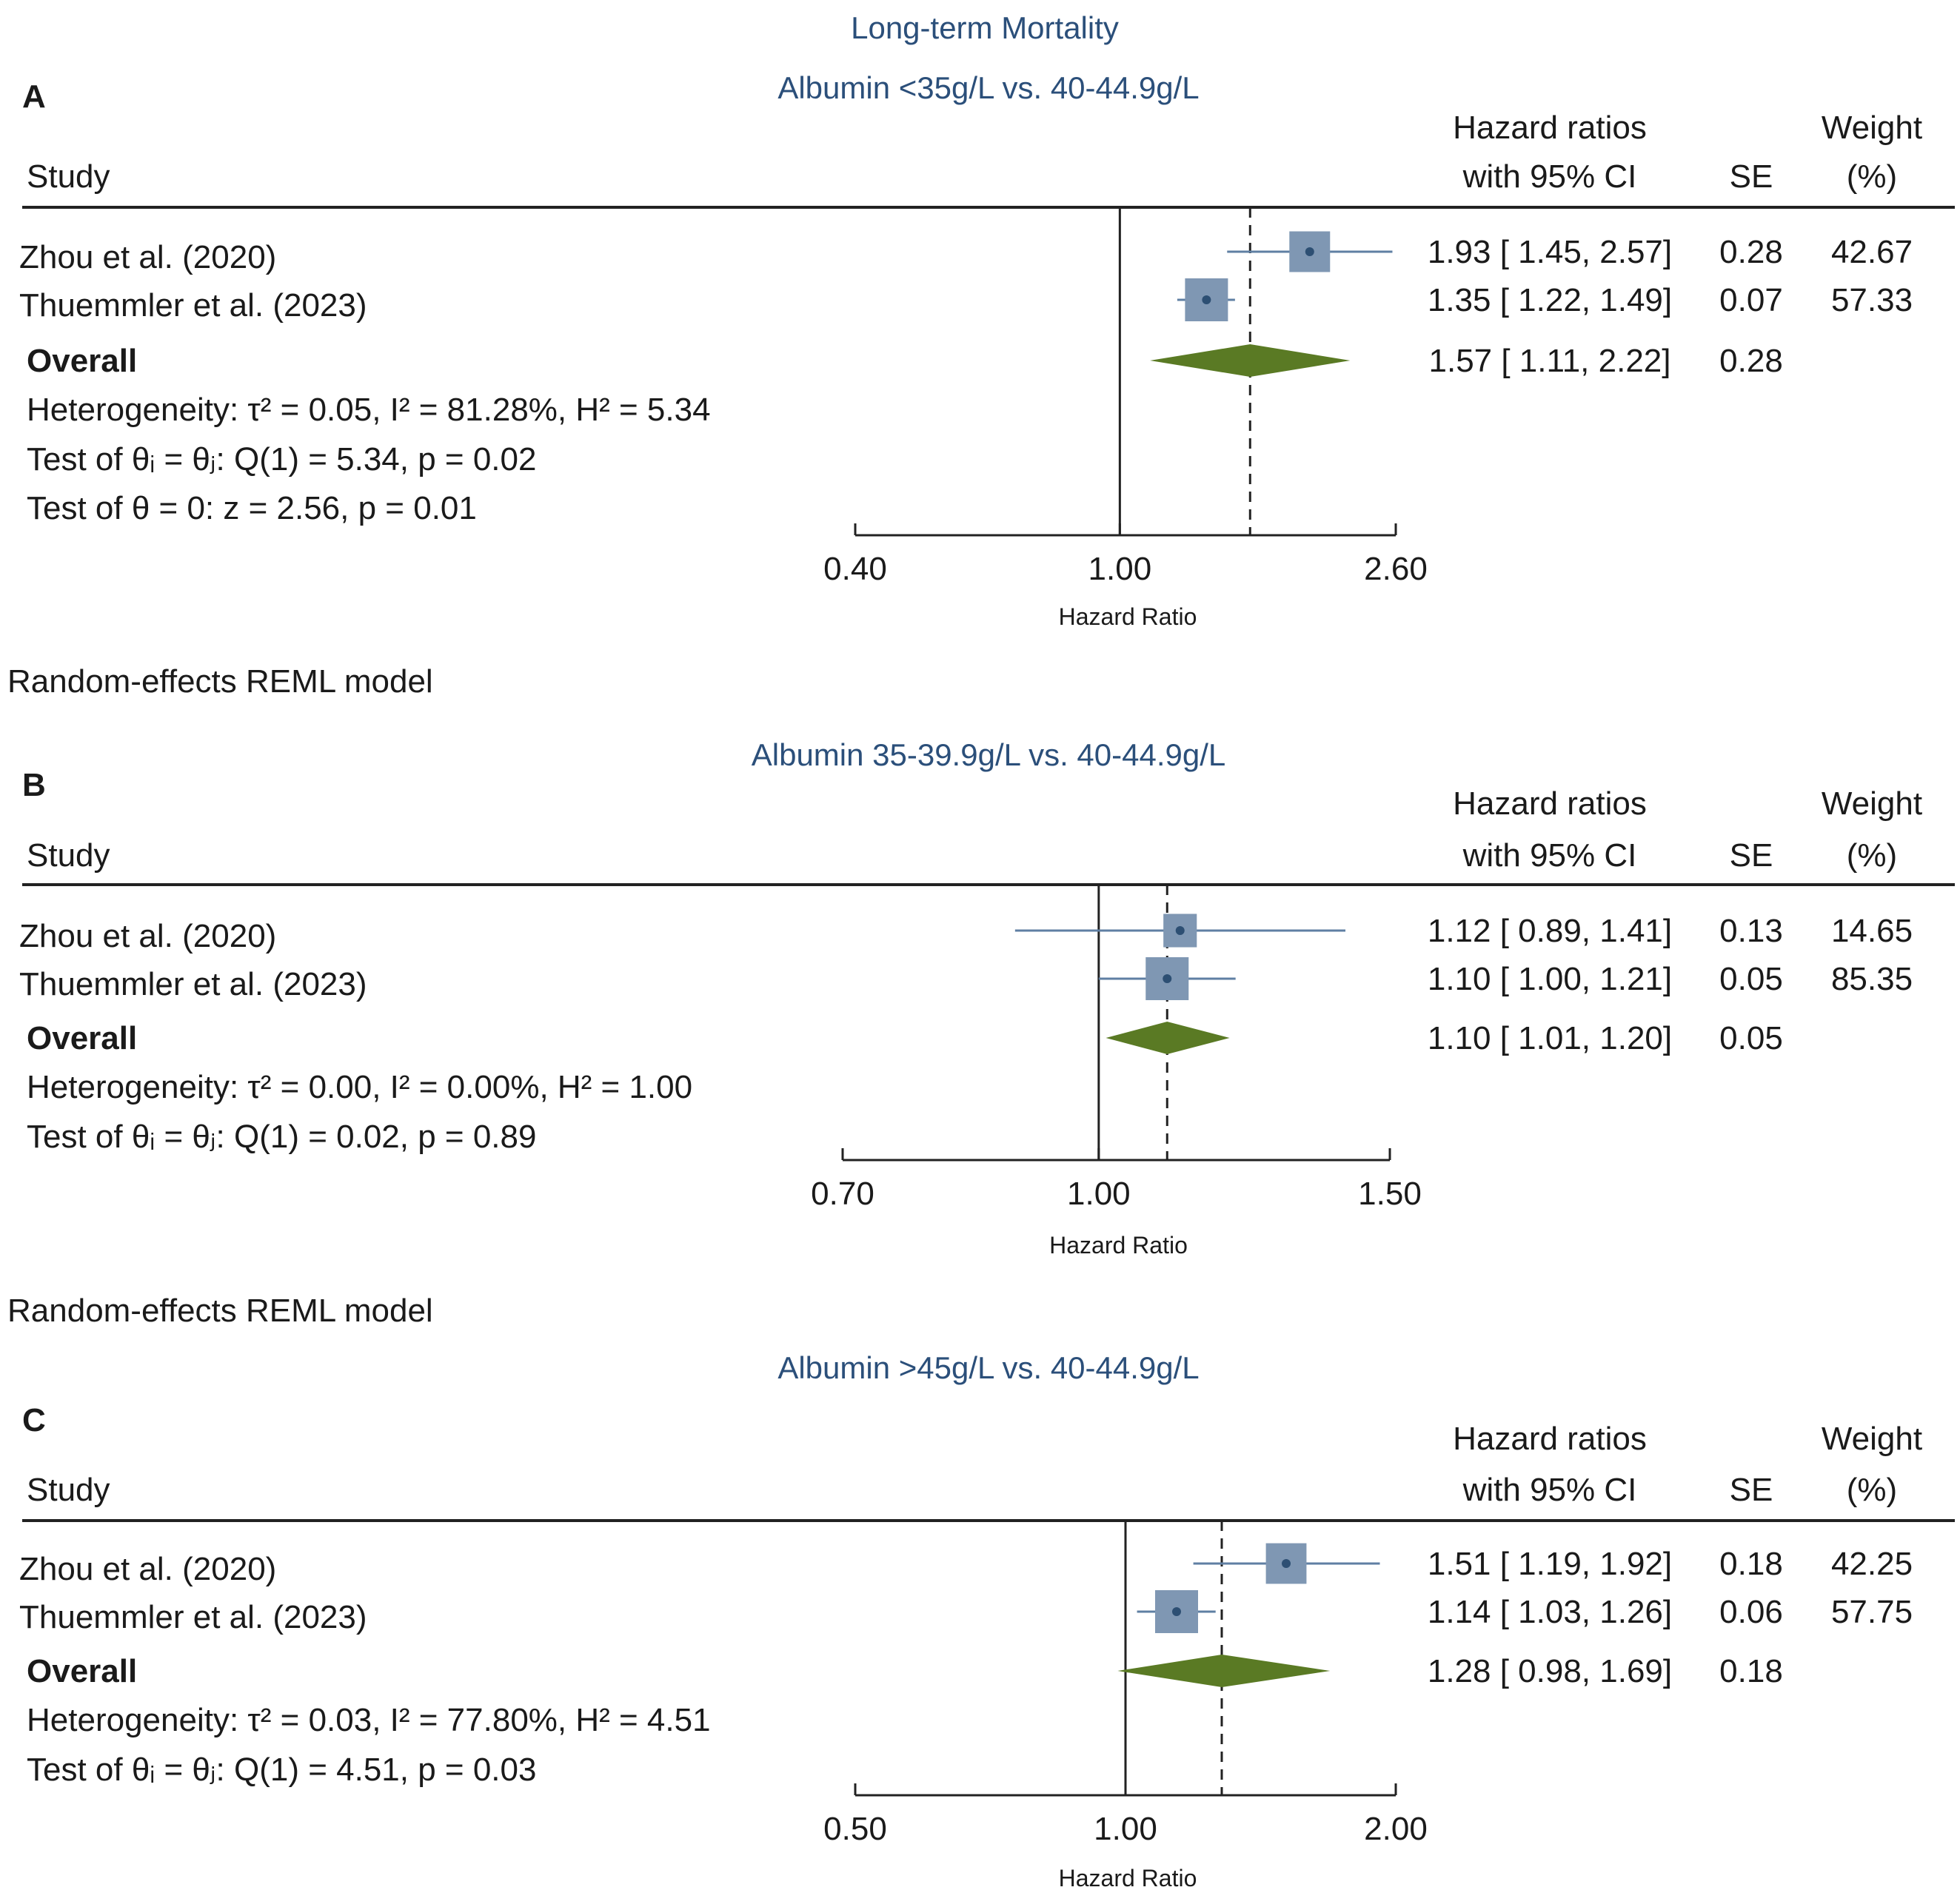  What do you see at coordinates (1872, 1612) in the screenshot?
I see `study-weight: 57.75` at bounding box center [1872, 1612].